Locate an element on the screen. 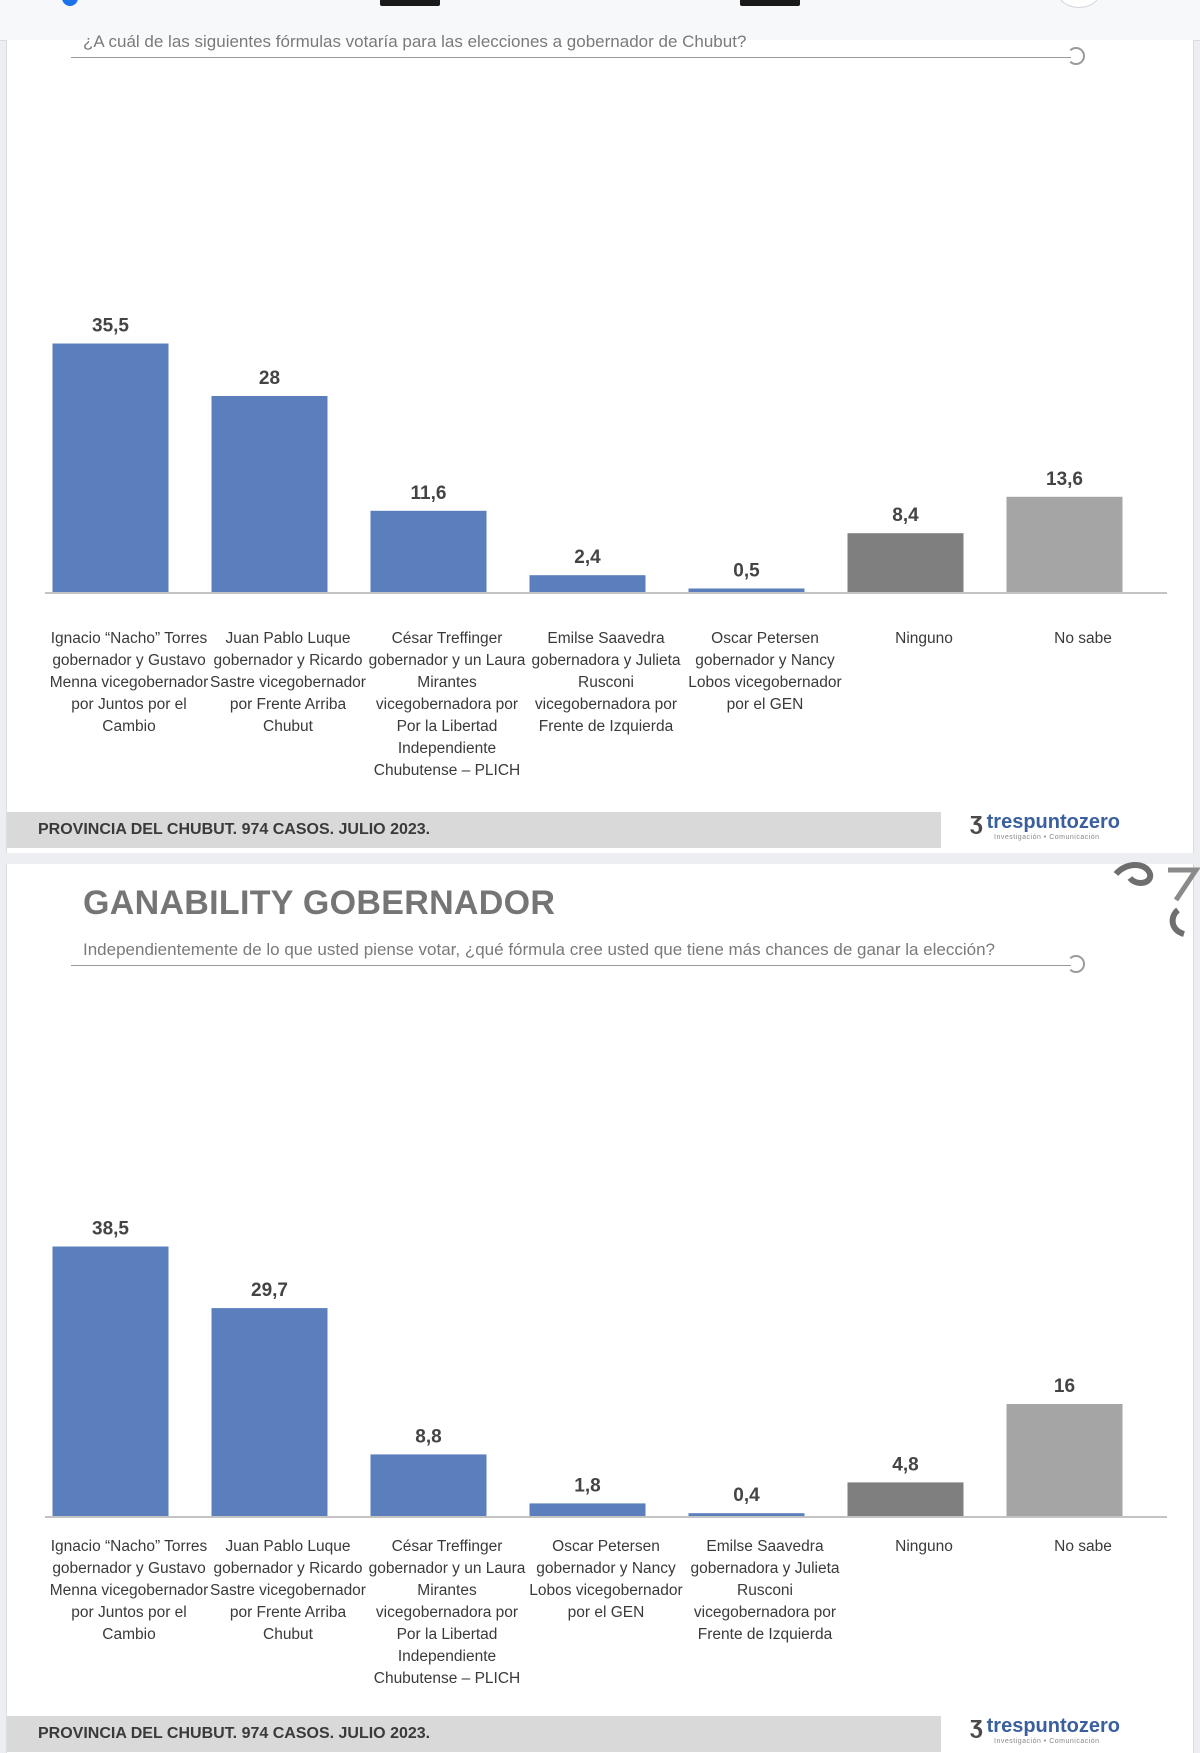  bar-chart-voting-intention: 35,5 28 11,6 2,4 0,5 8,4 13,6 is located at coordinates (606, 455).